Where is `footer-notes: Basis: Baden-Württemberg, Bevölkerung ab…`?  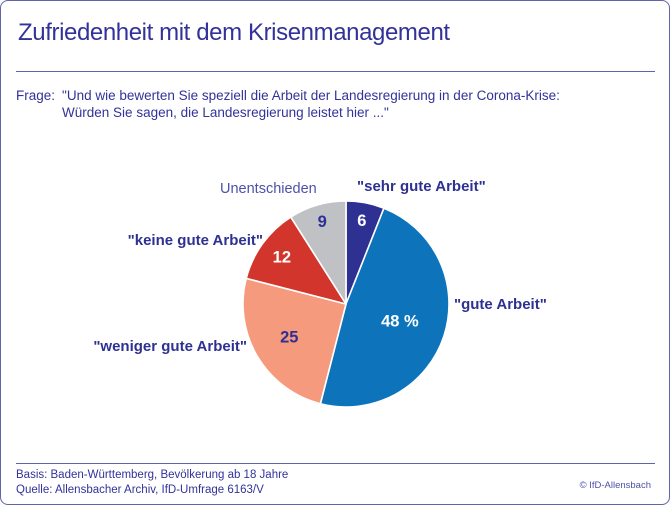
footer-notes: Basis: Baden-Württemberg, Bevölkerung ab… is located at coordinates (152, 483).